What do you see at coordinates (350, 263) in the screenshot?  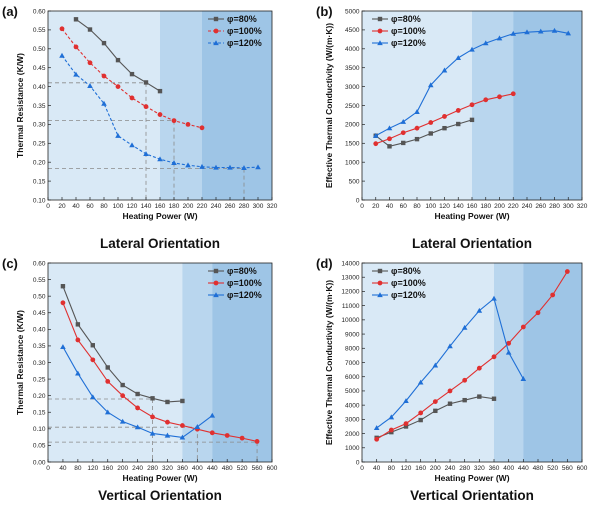 I see `y-tick-label: 14000` at bounding box center [350, 263].